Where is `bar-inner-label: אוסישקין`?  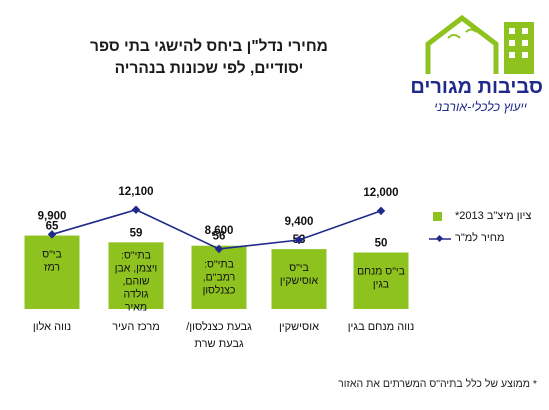 bar-inner-label: אוסישקין is located at coordinates (299, 281).